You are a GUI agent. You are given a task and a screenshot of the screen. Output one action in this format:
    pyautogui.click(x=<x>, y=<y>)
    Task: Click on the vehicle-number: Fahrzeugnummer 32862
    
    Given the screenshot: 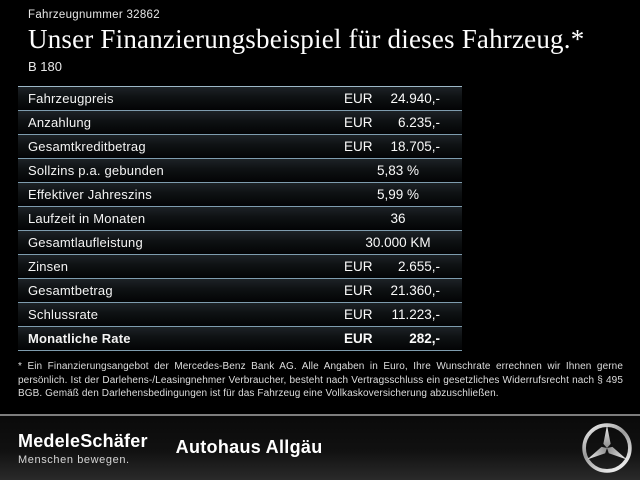 What is the action you would take?
    pyautogui.click(x=94, y=15)
    